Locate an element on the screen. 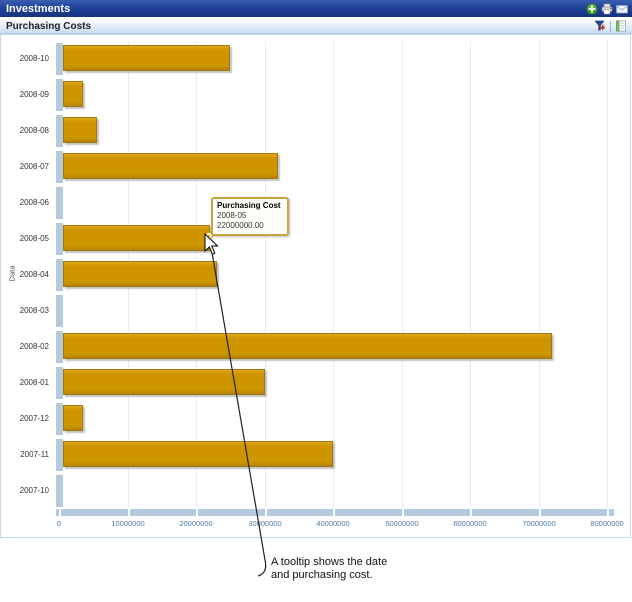  window-title: Investments is located at coordinates (38, 9).